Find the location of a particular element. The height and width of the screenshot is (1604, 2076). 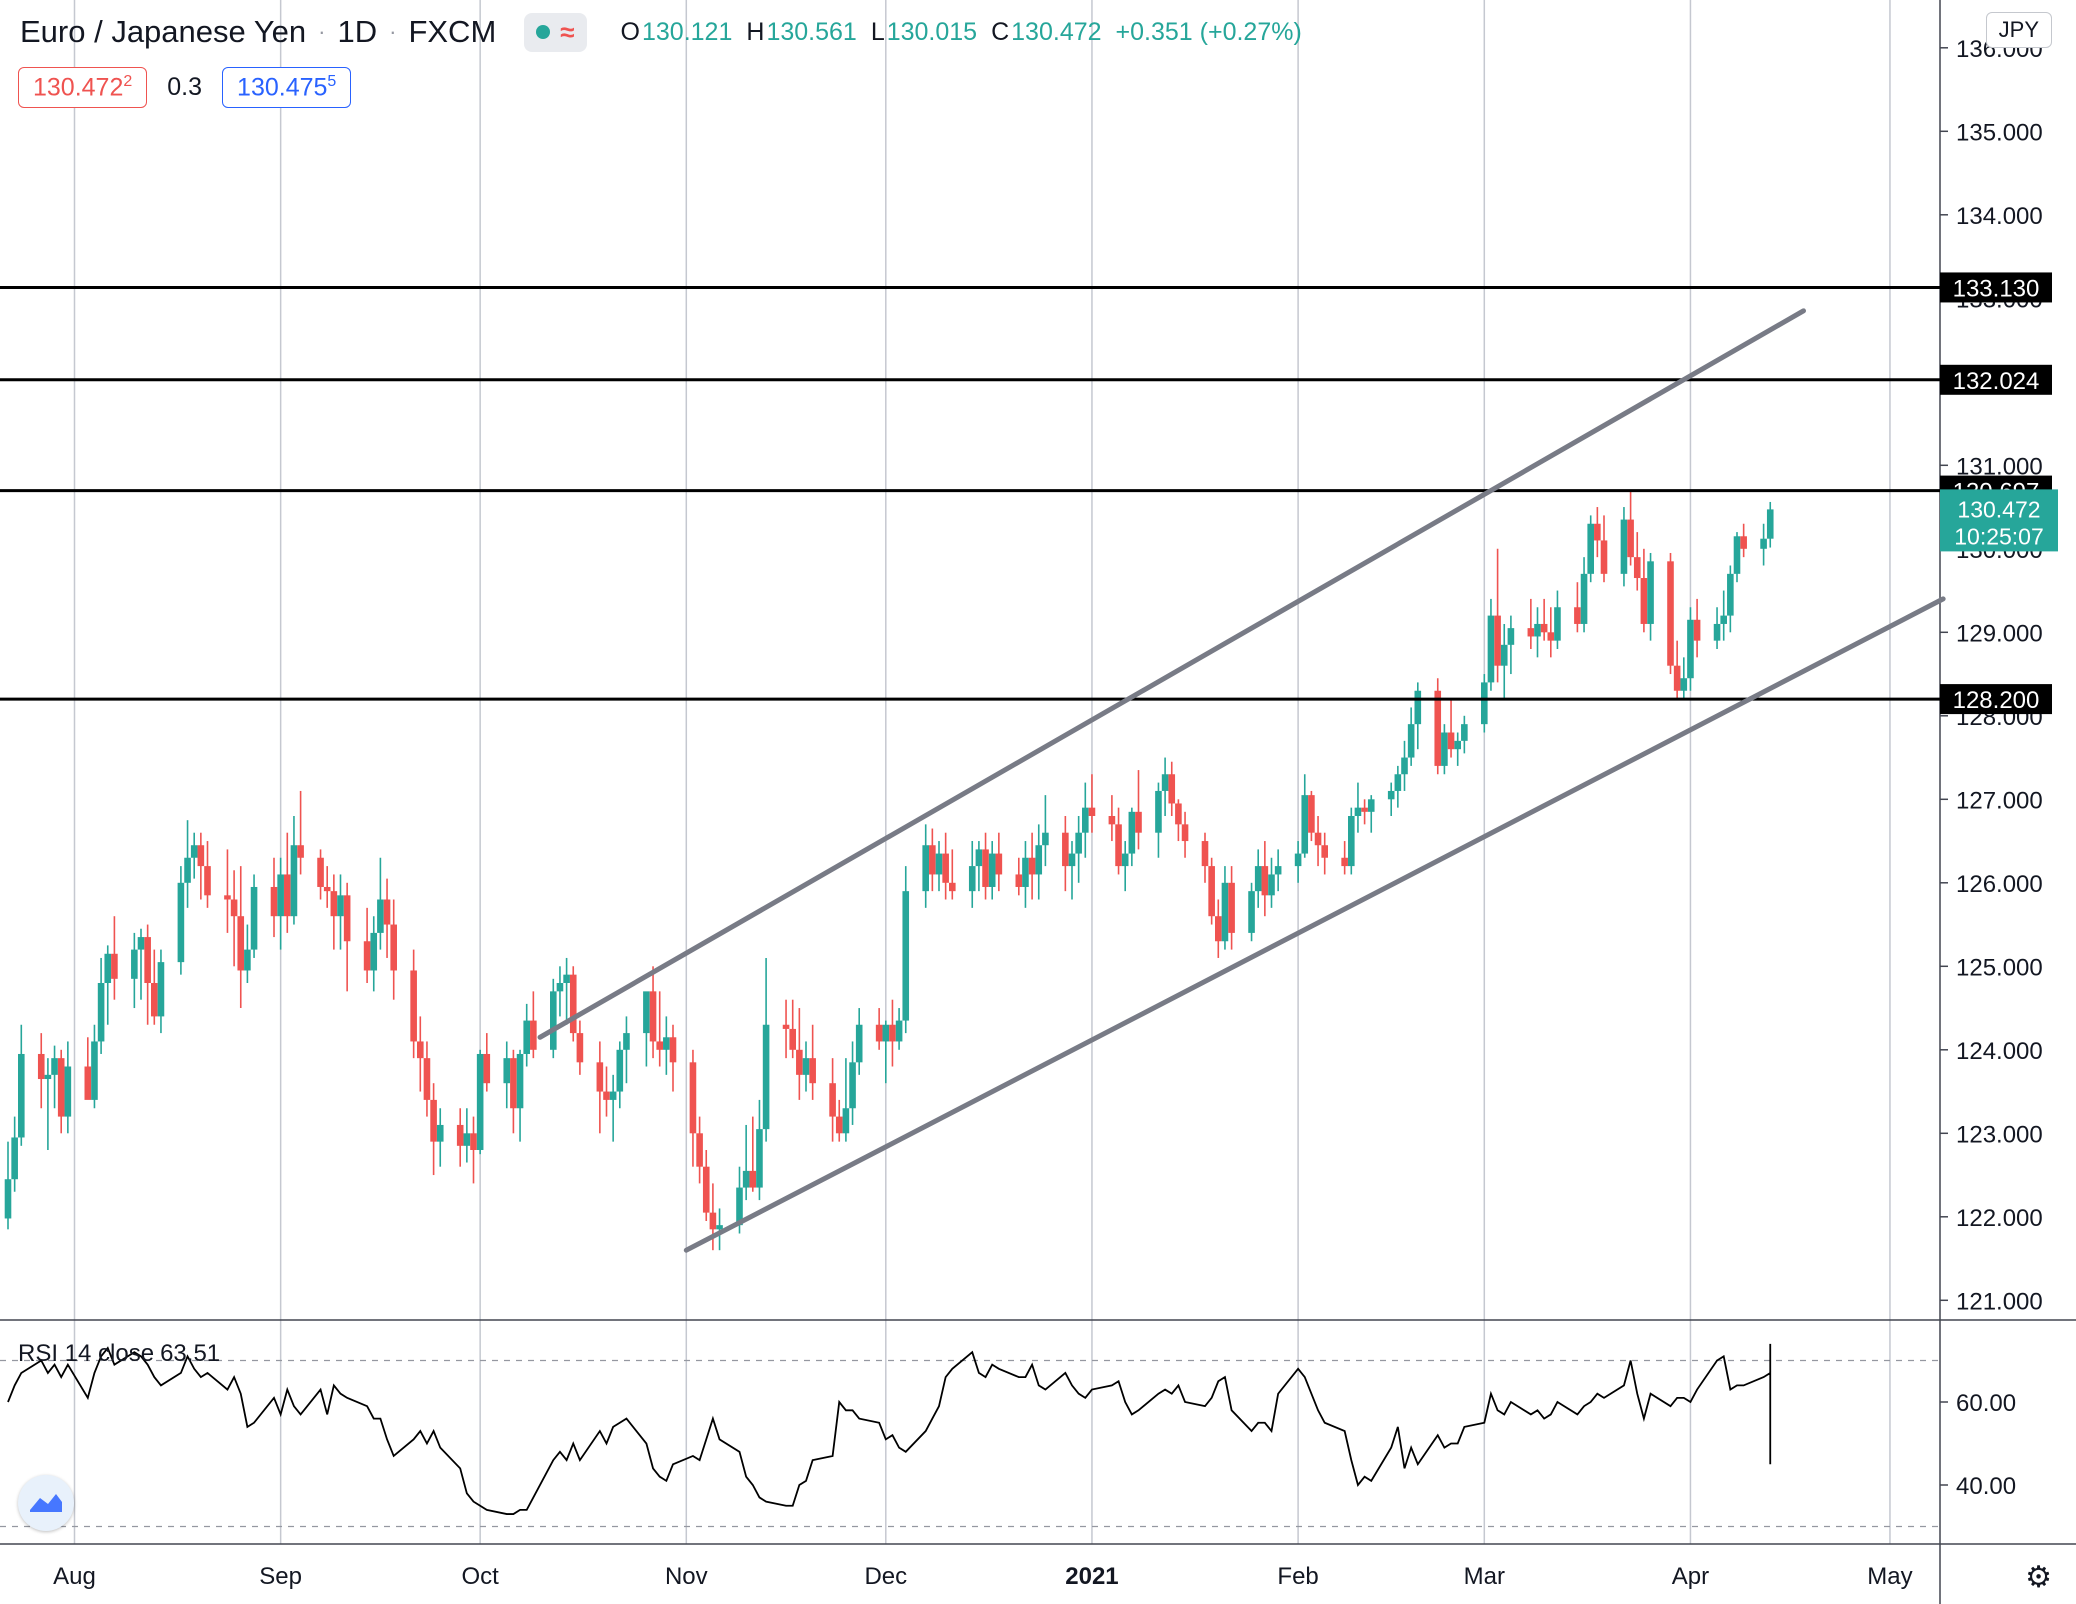

tradingview-logo-icon is located at coordinates (46, 1503).